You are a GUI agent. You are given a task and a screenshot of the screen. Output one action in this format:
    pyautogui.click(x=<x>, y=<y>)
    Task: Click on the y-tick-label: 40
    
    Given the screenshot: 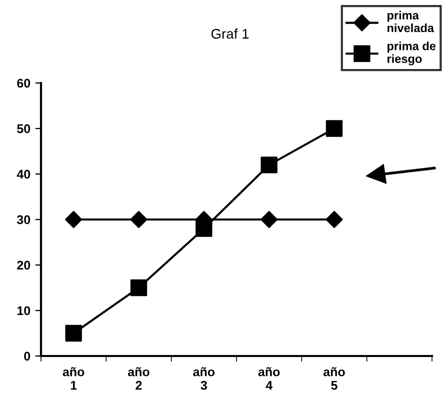 What is the action you would take?
    pyautogui.click(x=23, y=174)
    